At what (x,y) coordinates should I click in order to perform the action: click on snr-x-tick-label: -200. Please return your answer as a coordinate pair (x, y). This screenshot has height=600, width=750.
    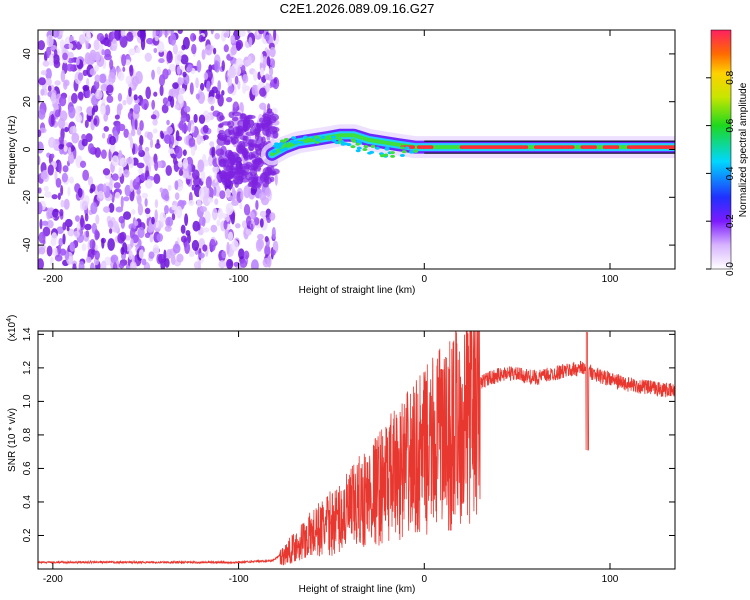
    Looking at the image, I should click on (53, 579).